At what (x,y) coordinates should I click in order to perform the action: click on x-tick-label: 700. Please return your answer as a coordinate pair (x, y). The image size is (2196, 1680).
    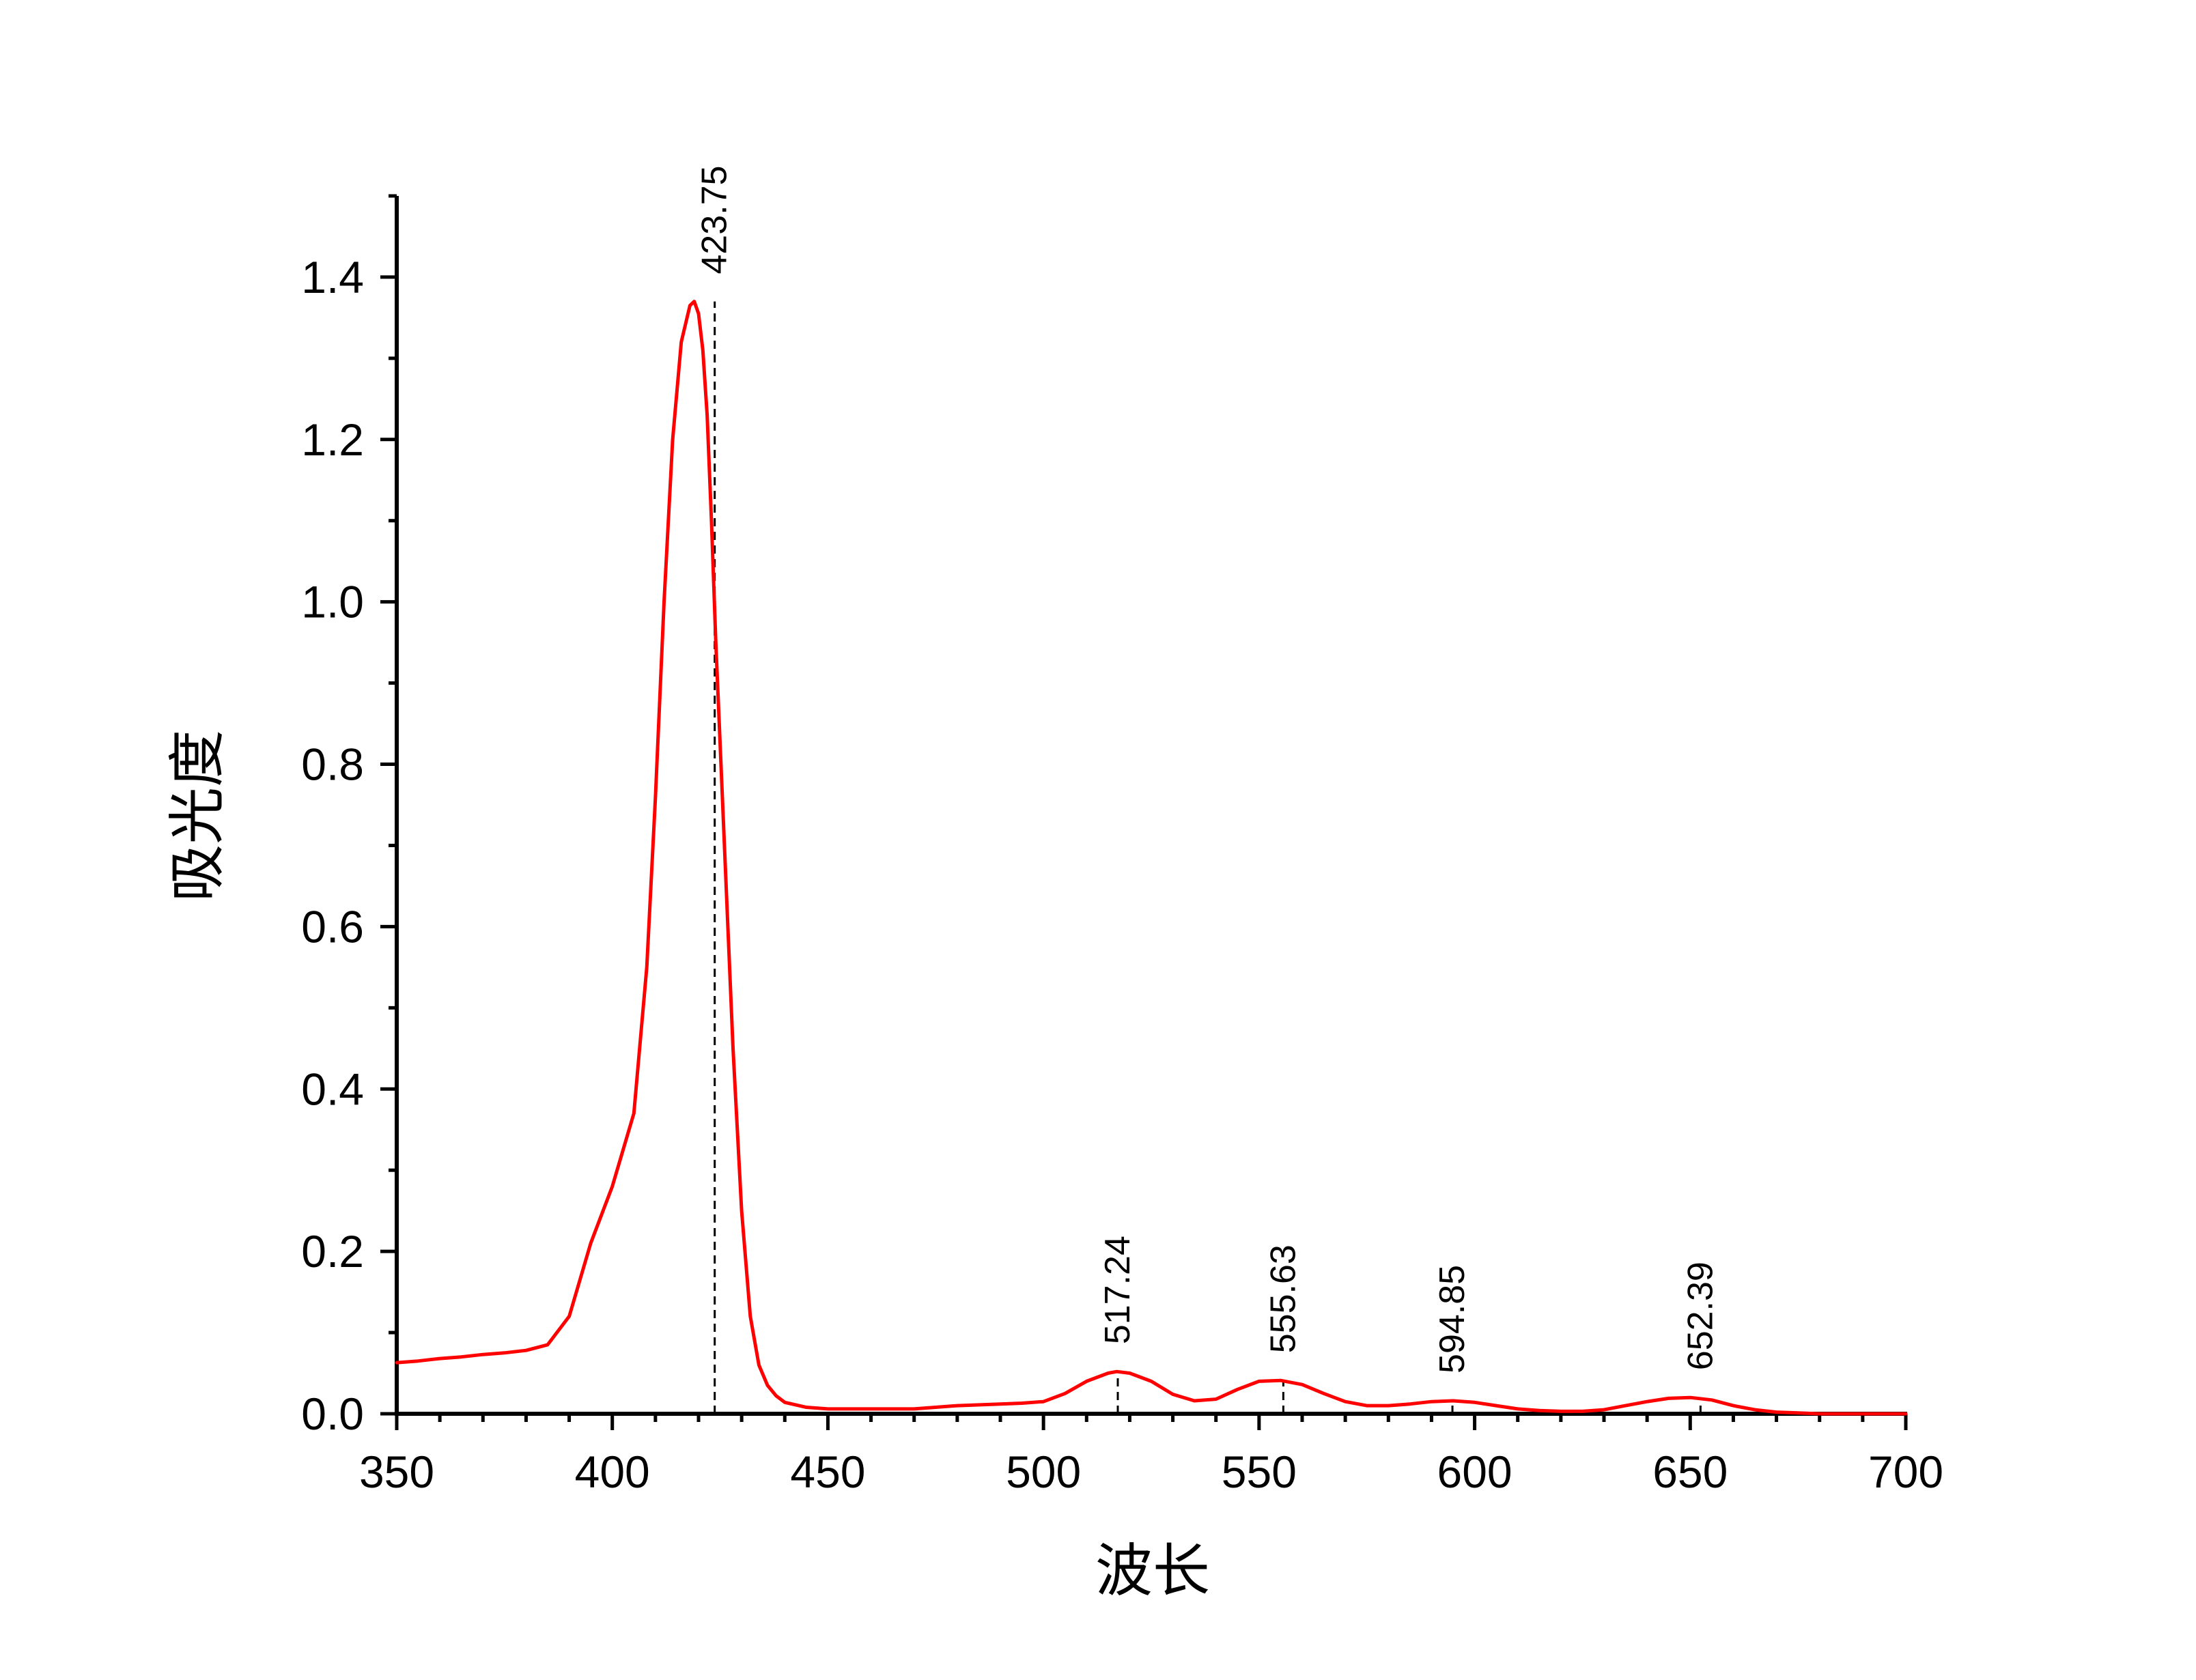
    Looking at the image, I should click on (1906, 1472).